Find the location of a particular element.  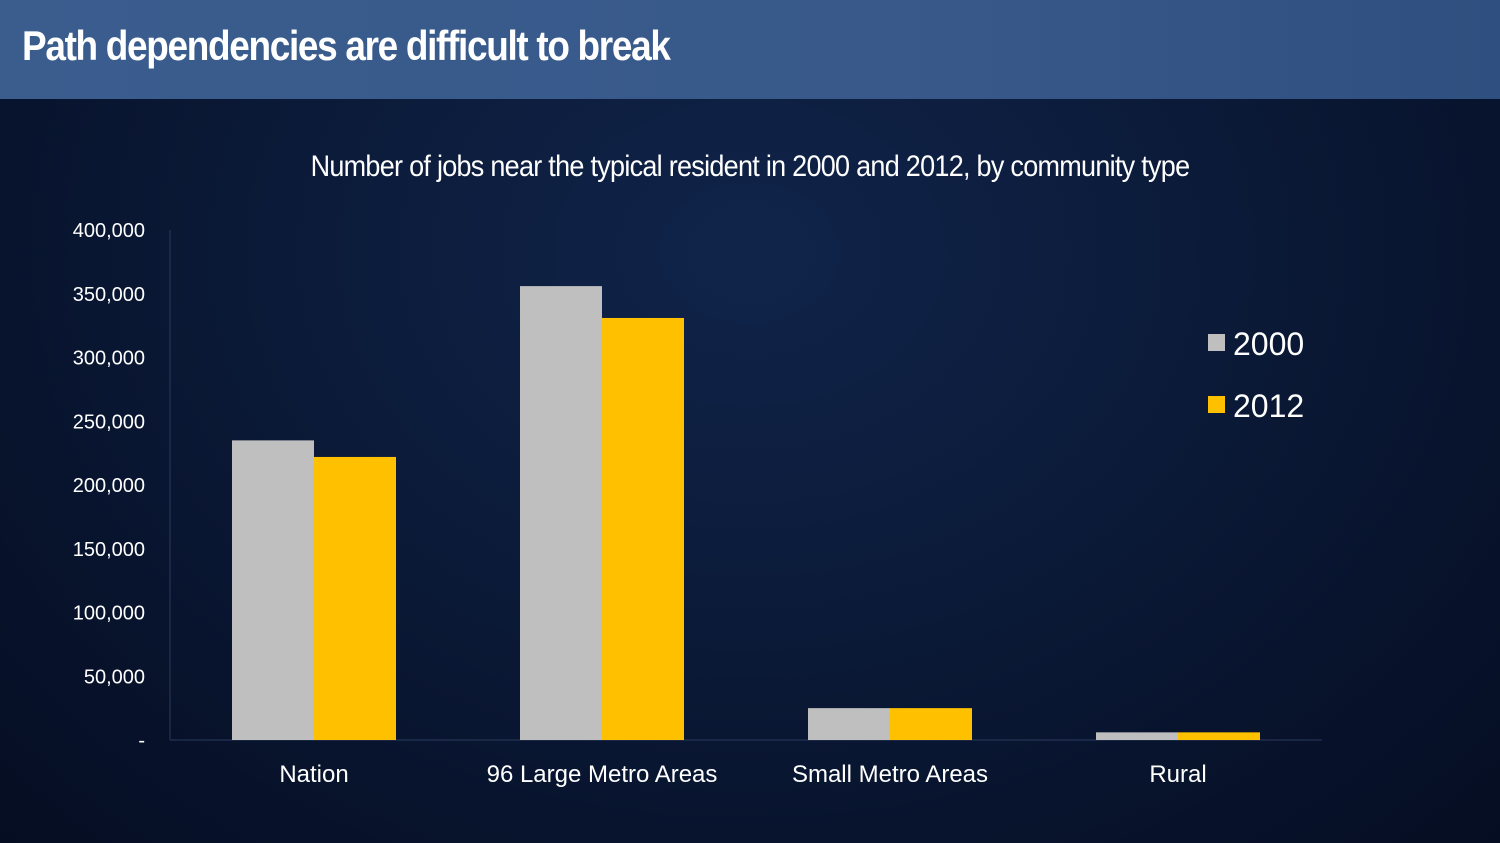

y-tick-label: 250,000 is located at coordinates (109, 422).